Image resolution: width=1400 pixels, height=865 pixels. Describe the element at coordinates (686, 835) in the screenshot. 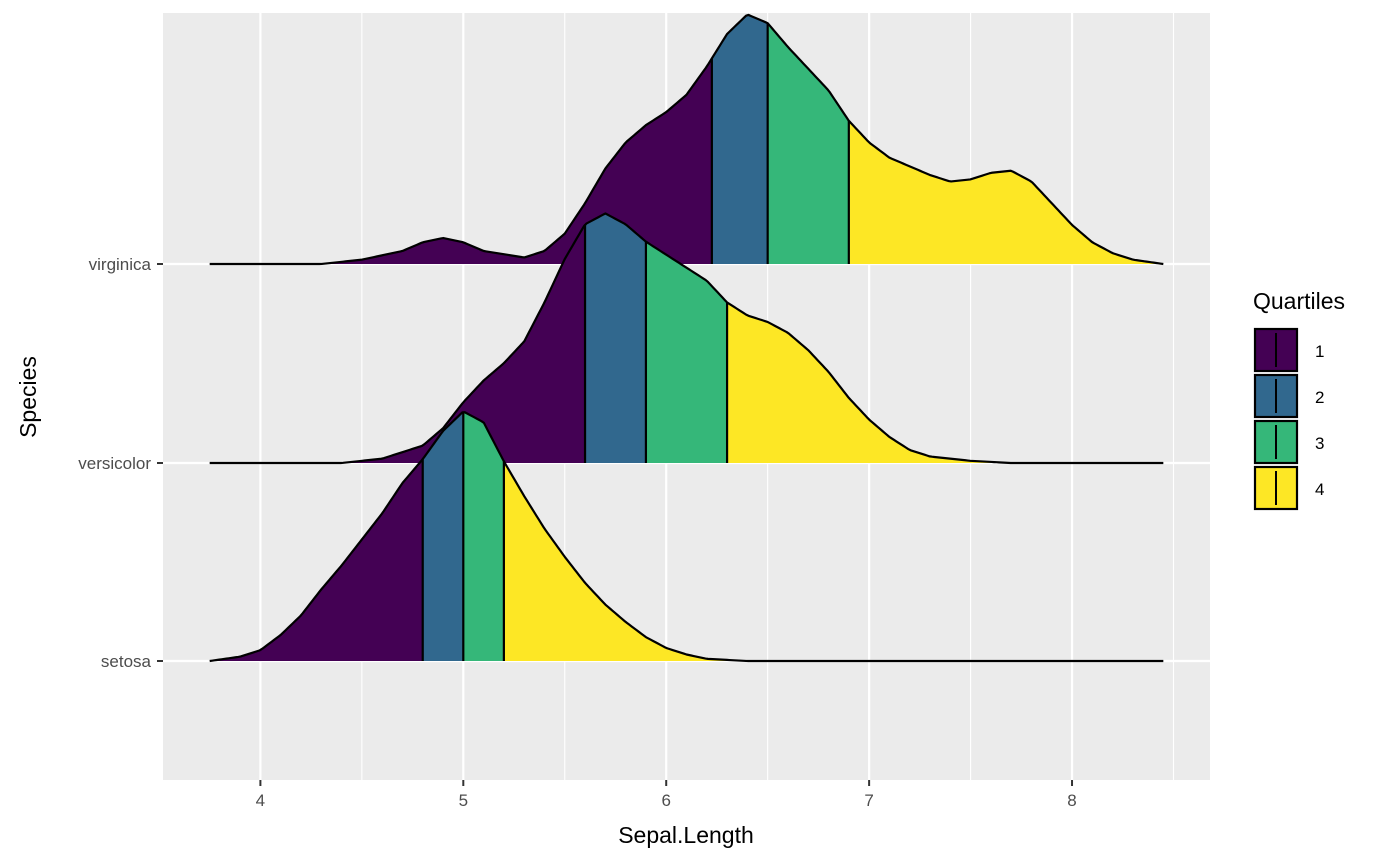

I see `x-axis-title: Sepal.Length` at that location.